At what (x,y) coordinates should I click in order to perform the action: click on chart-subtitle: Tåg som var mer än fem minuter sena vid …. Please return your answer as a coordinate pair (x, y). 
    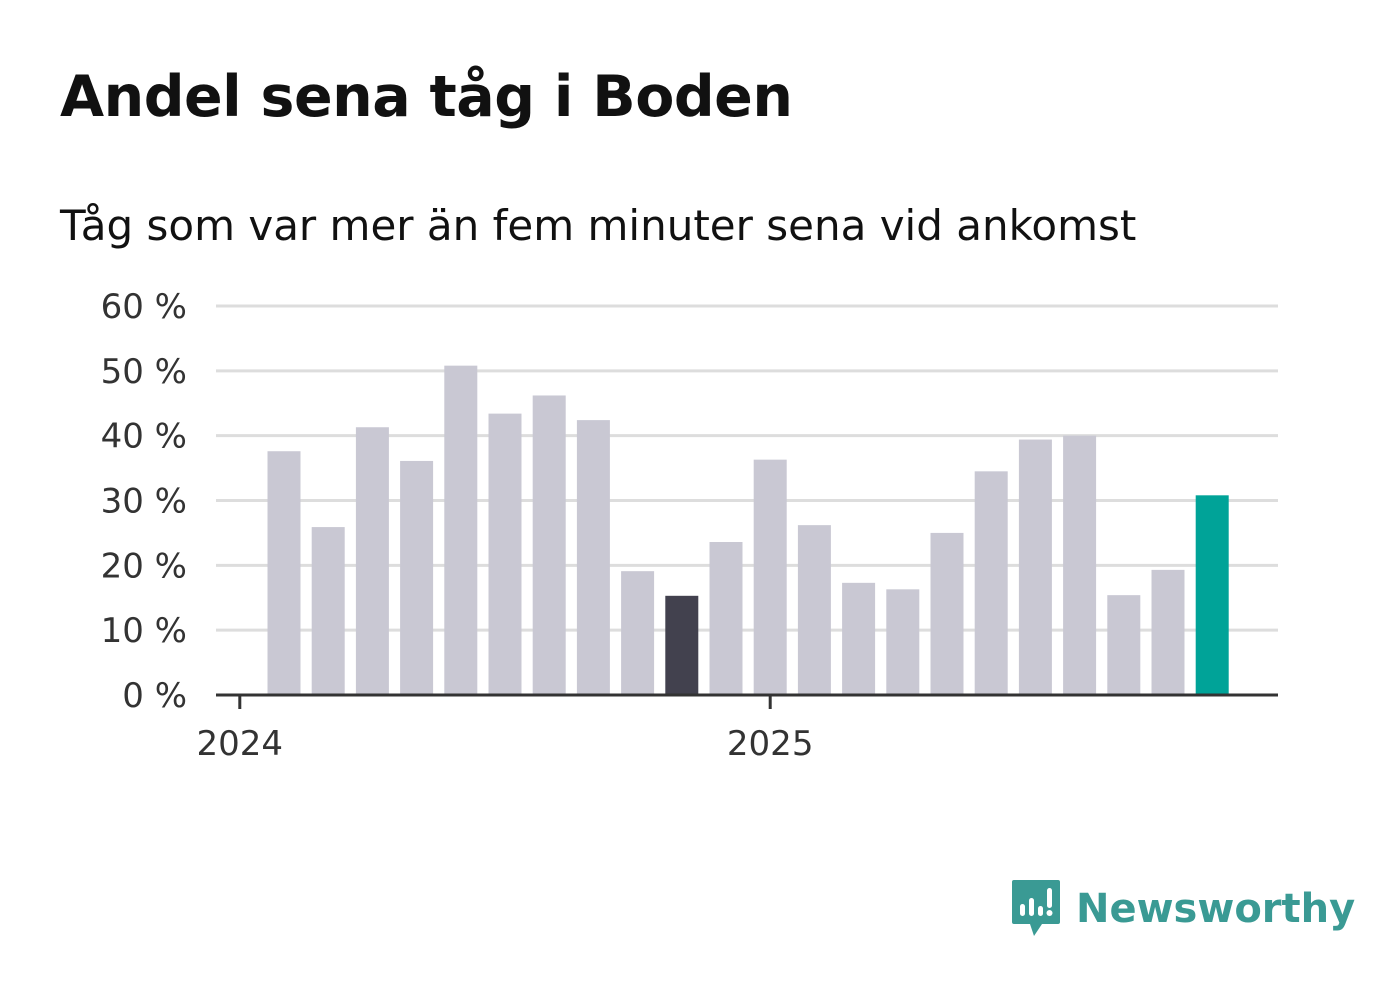
    Looking at the image, I should click on (598, 225).